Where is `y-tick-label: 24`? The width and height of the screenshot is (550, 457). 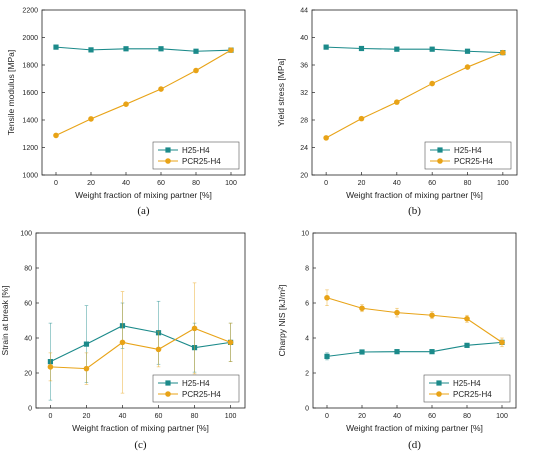
y-tick-label: 24 is located at coordinates (304, 148).